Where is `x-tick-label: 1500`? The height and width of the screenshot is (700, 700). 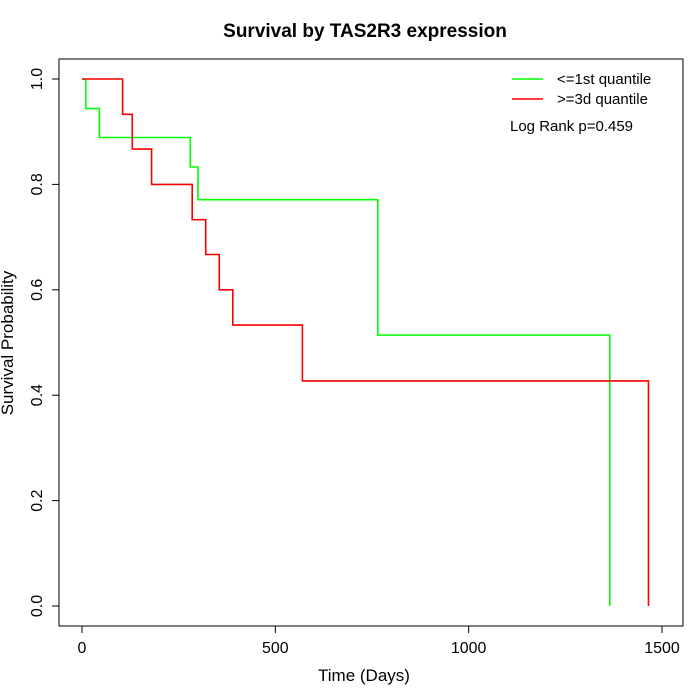 x-tick-label: 1500 is located at coordinates (662, 648).